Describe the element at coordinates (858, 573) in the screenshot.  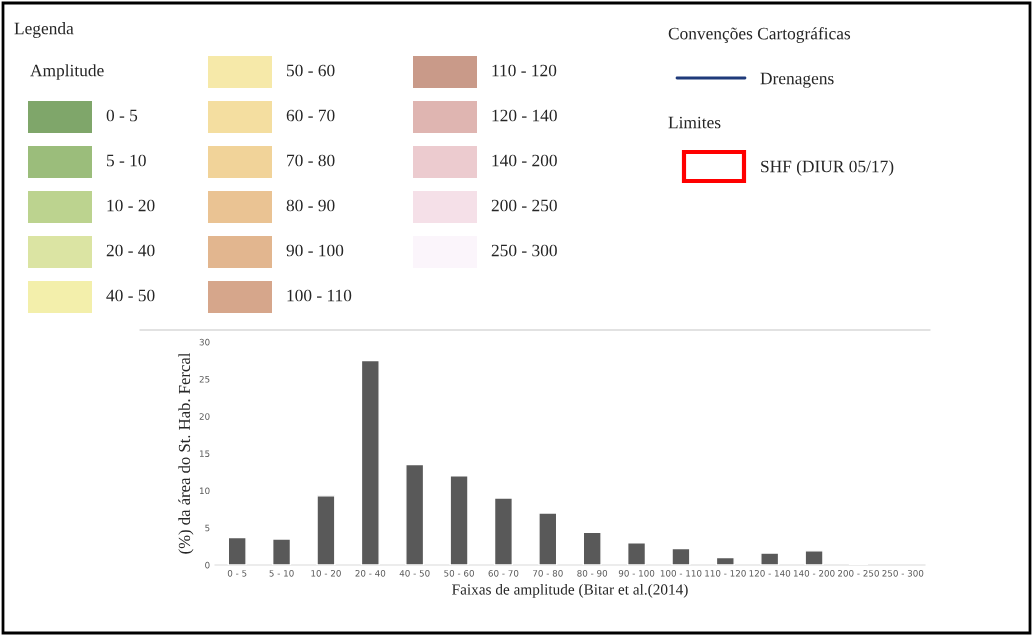
I see `x-tick-label: 200 - 250` at that location.